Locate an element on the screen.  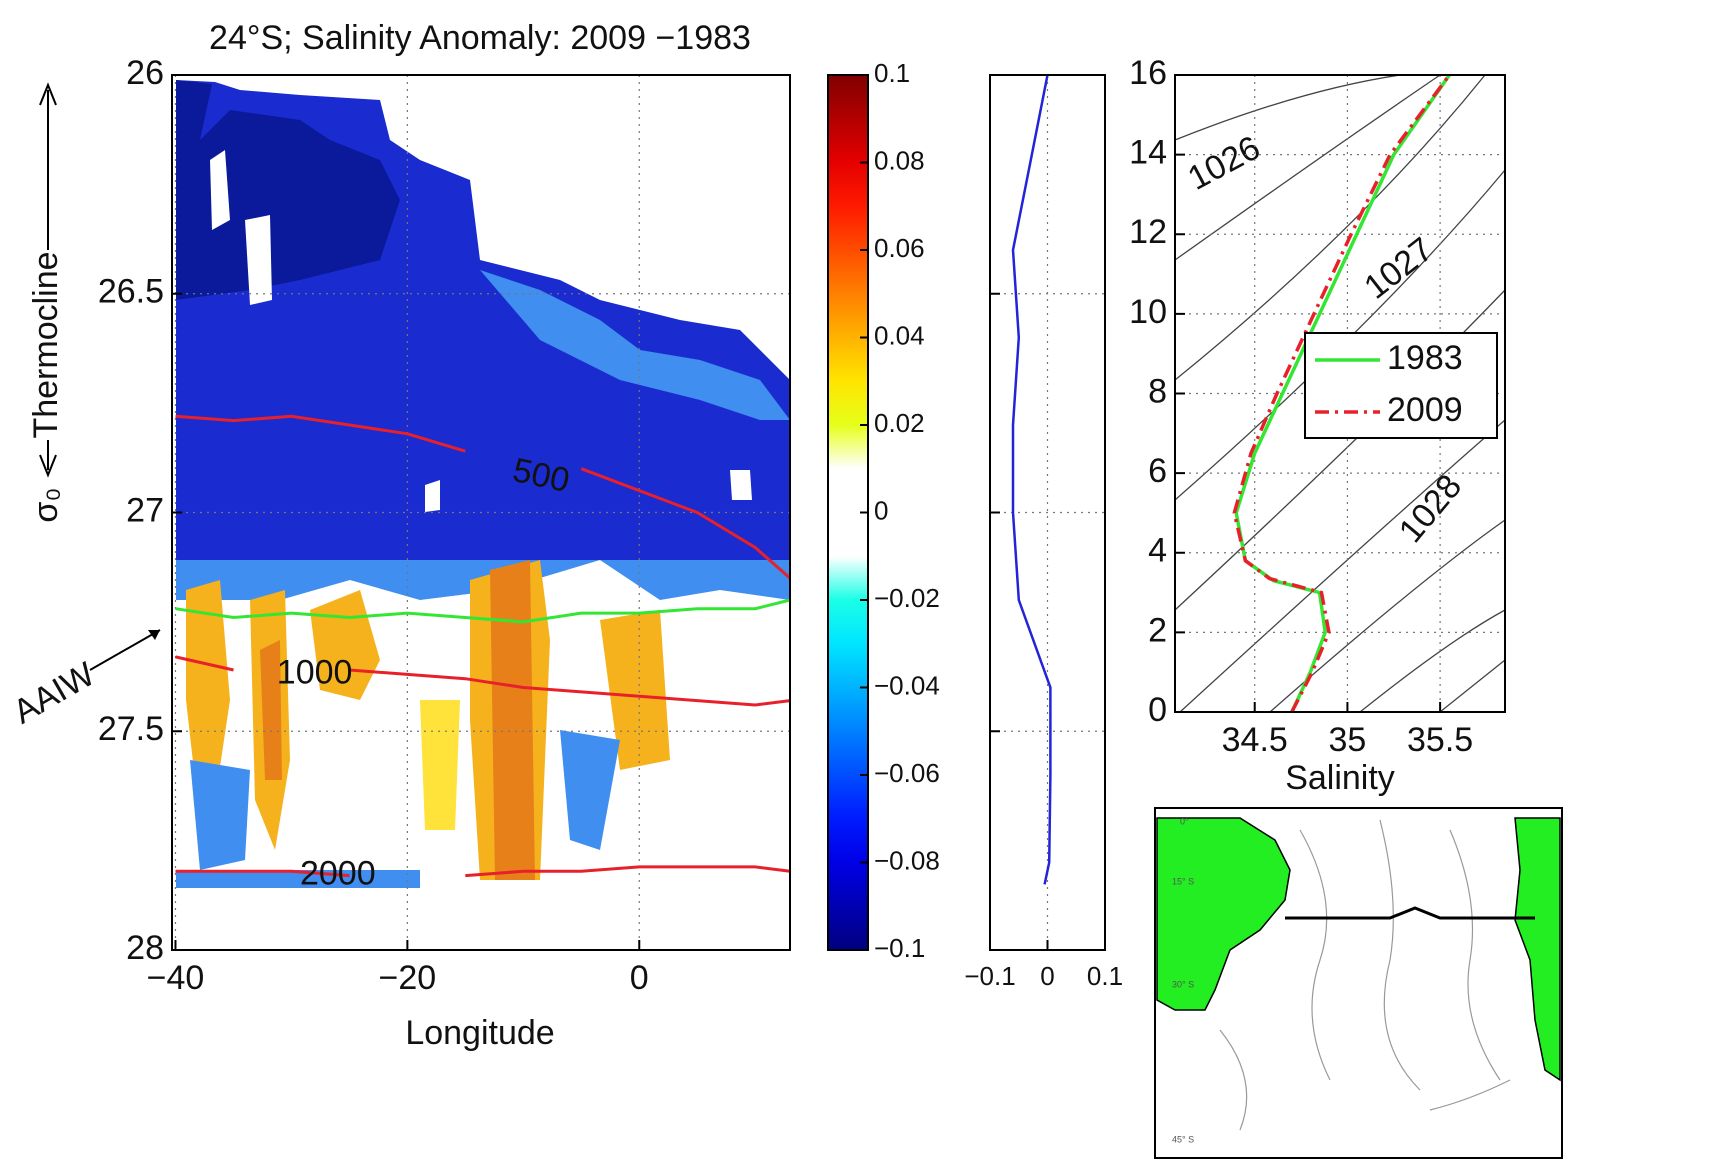
x-tick-label: 35.5 is located at coordinates (1440, 740).